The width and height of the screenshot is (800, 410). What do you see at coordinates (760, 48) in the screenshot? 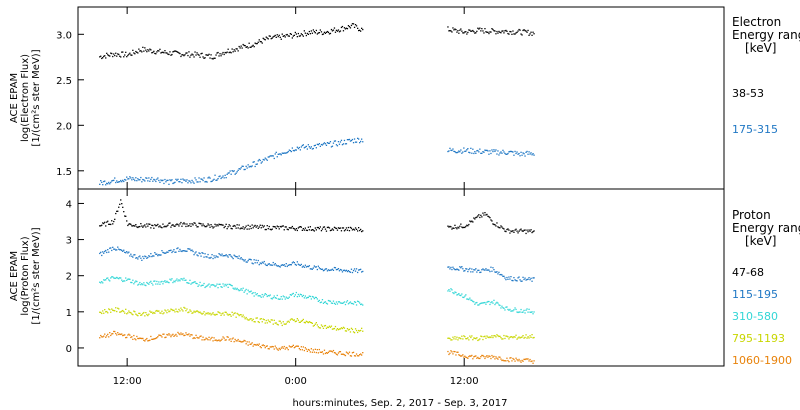
I see `electron-legend-title-3: [keV]` at bounding box center [760, 48].